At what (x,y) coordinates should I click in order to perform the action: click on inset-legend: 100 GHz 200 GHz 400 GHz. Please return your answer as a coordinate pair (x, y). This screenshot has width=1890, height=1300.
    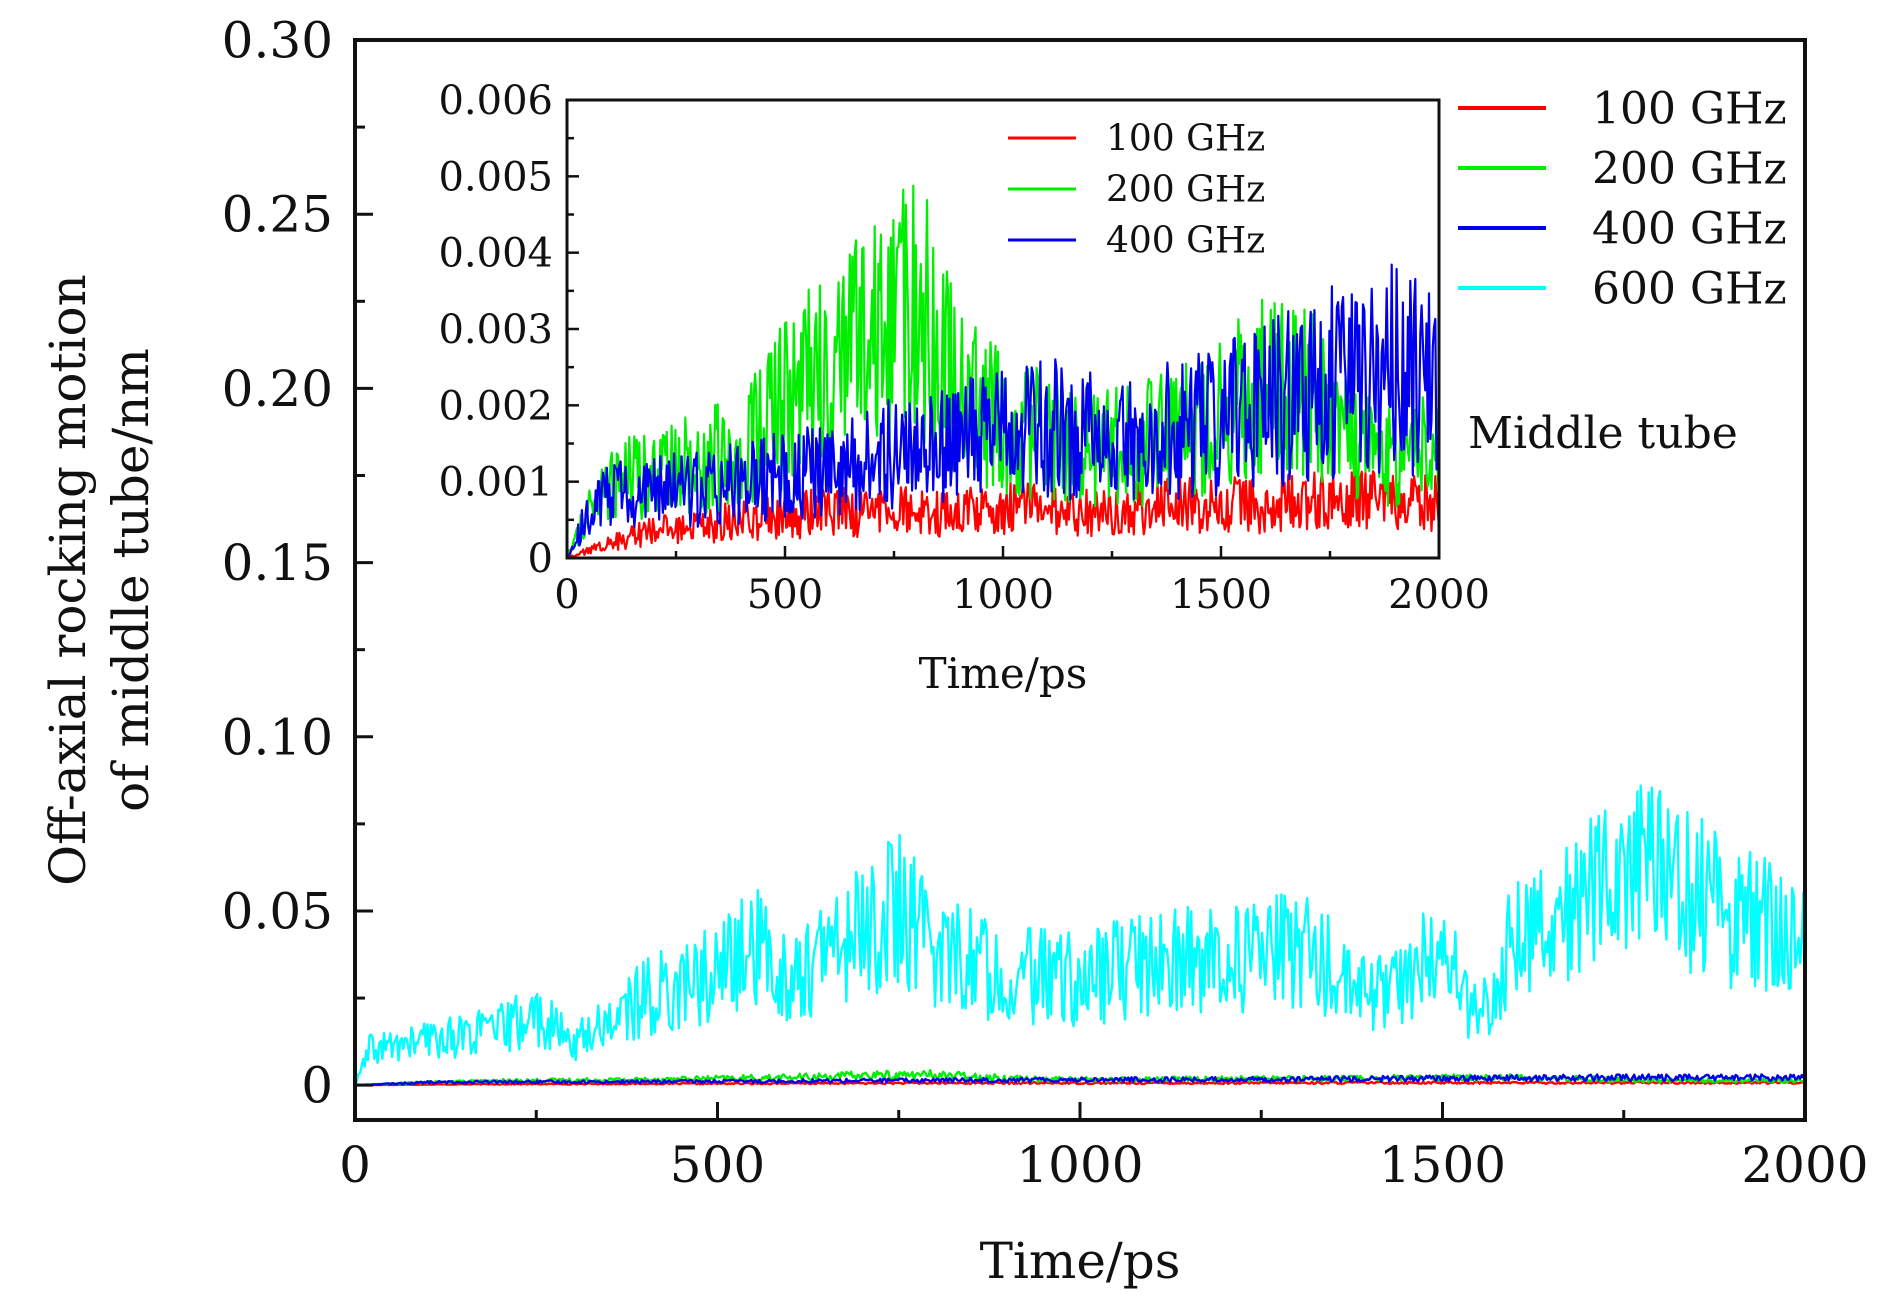
    Looking at the image, I should click on (1136, 190).